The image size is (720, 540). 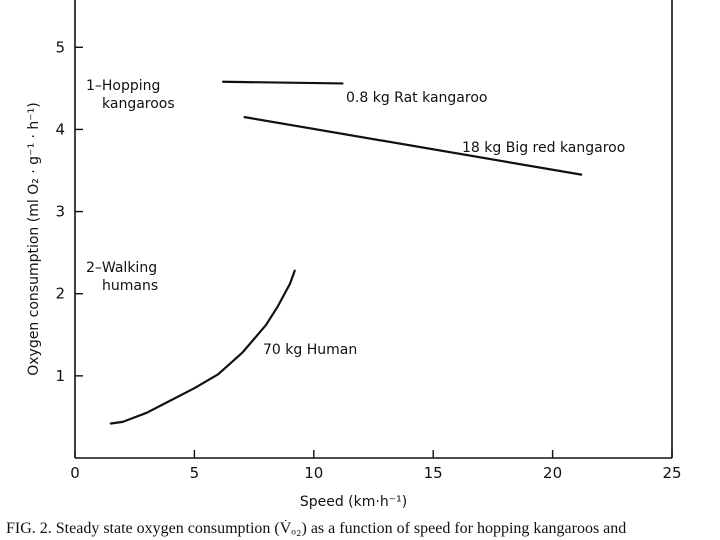 I want to click on y-axis-label: Oxygen consumption (ml O₂ · g⁻¹ · h⁻¹), so click(x=34, y=239).